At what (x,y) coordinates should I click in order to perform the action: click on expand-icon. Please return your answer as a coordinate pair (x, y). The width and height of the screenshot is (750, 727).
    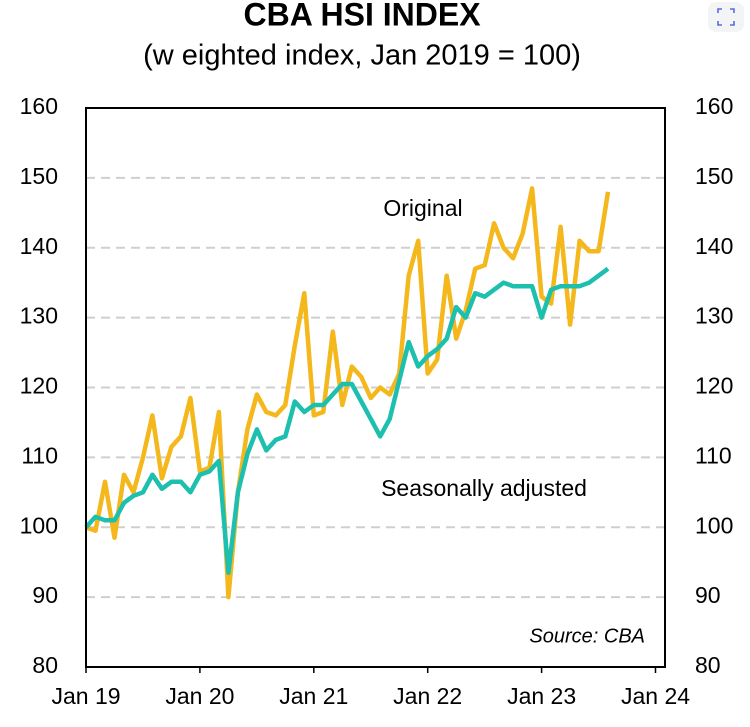
    Looking at the image, I should click on (726, 17).